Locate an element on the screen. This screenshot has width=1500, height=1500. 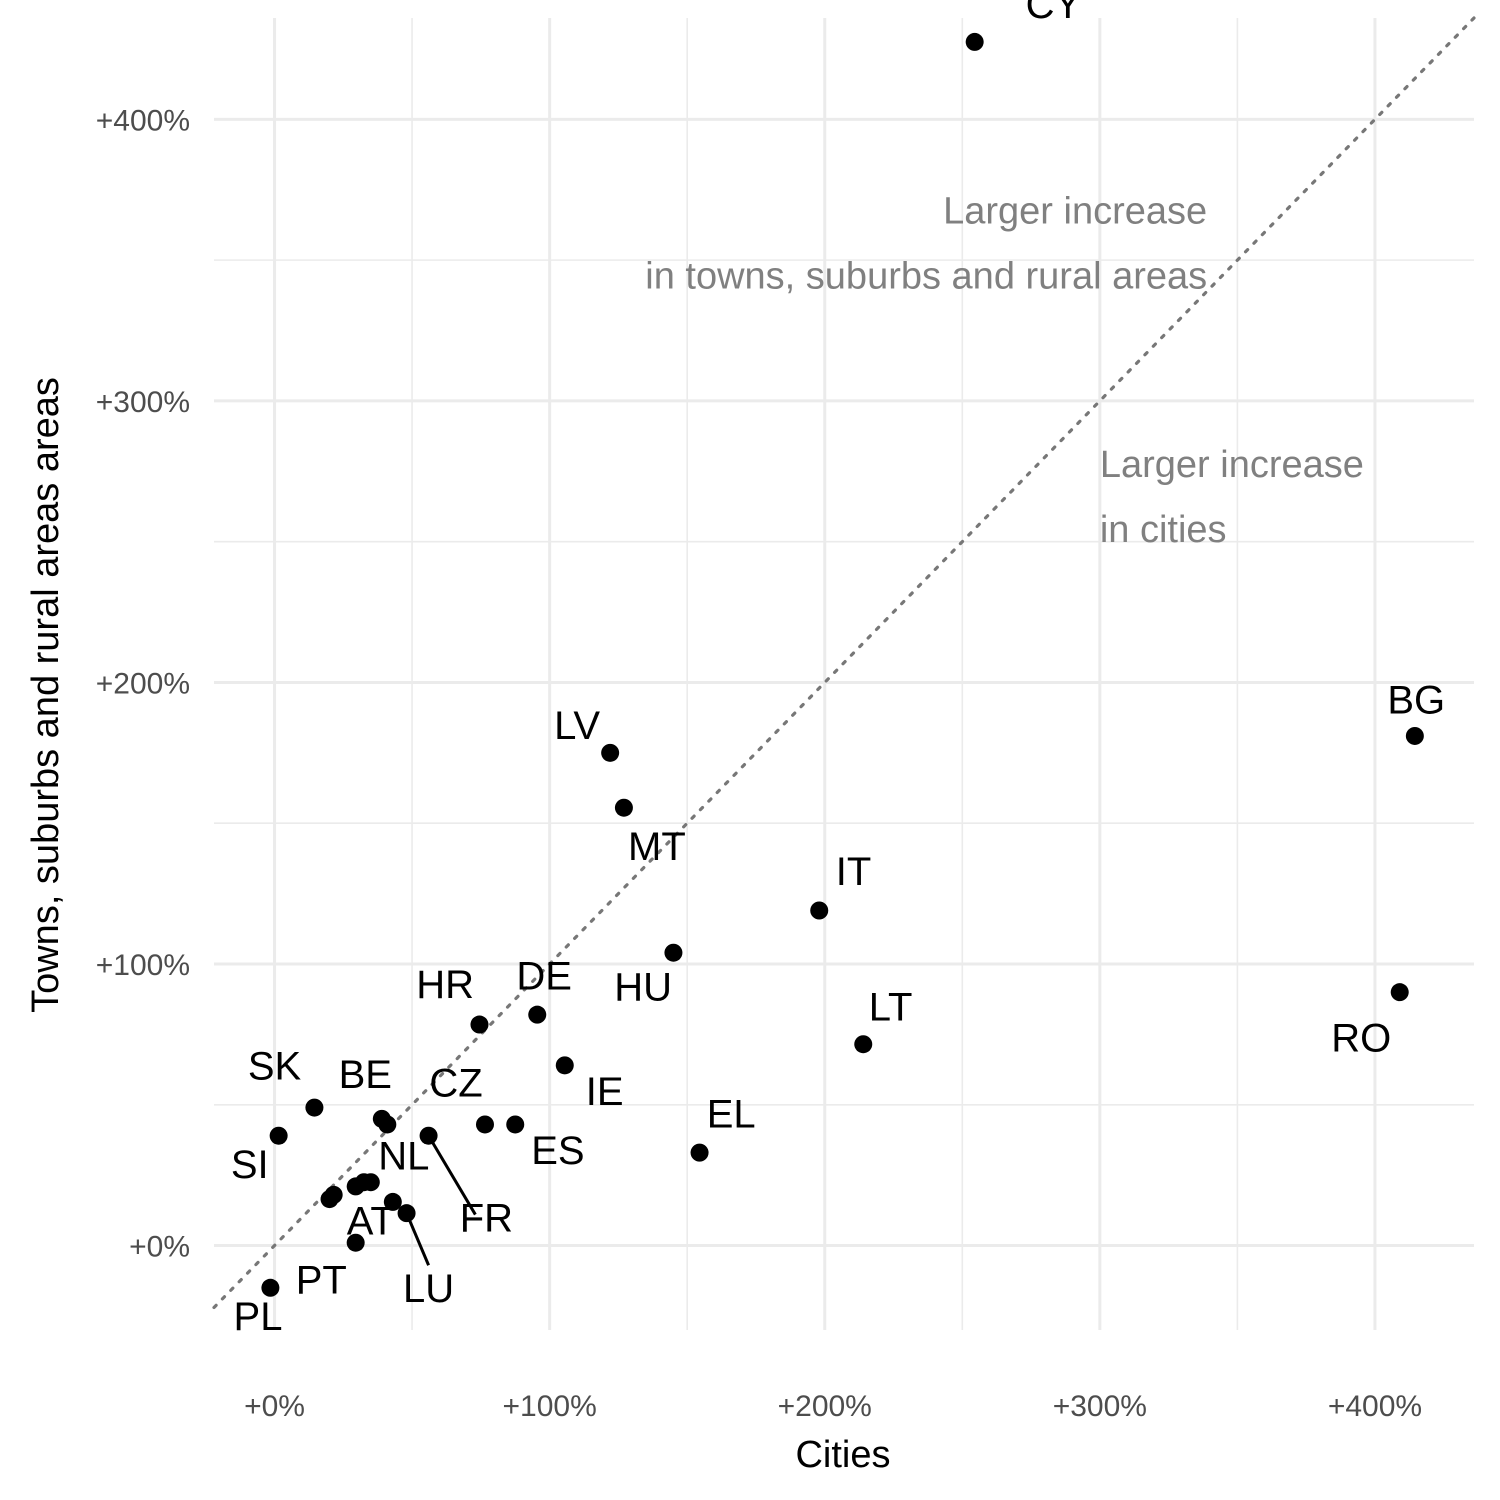
annotation-text: in towns, suburbs and rural areas is located at coordinates (926, 277).